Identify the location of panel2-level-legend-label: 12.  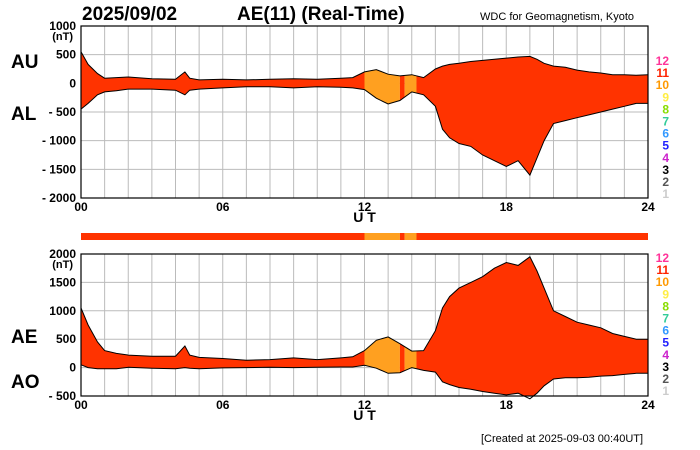
(663, 258).